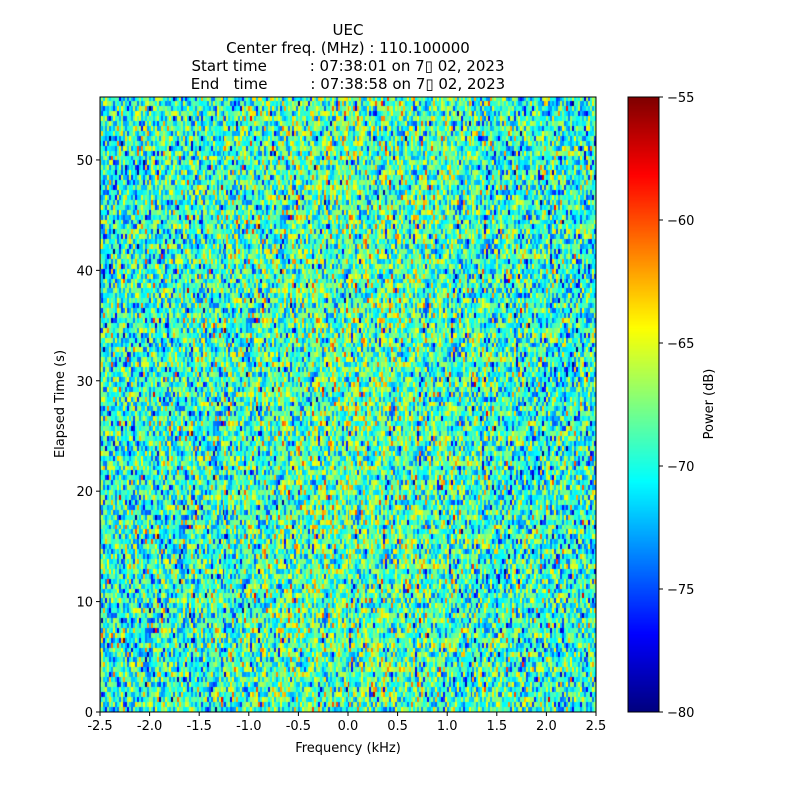 The height and width of the screenshot is (800, 800). I want to click on colorbar-tick-label: −80, so click(680, 713).